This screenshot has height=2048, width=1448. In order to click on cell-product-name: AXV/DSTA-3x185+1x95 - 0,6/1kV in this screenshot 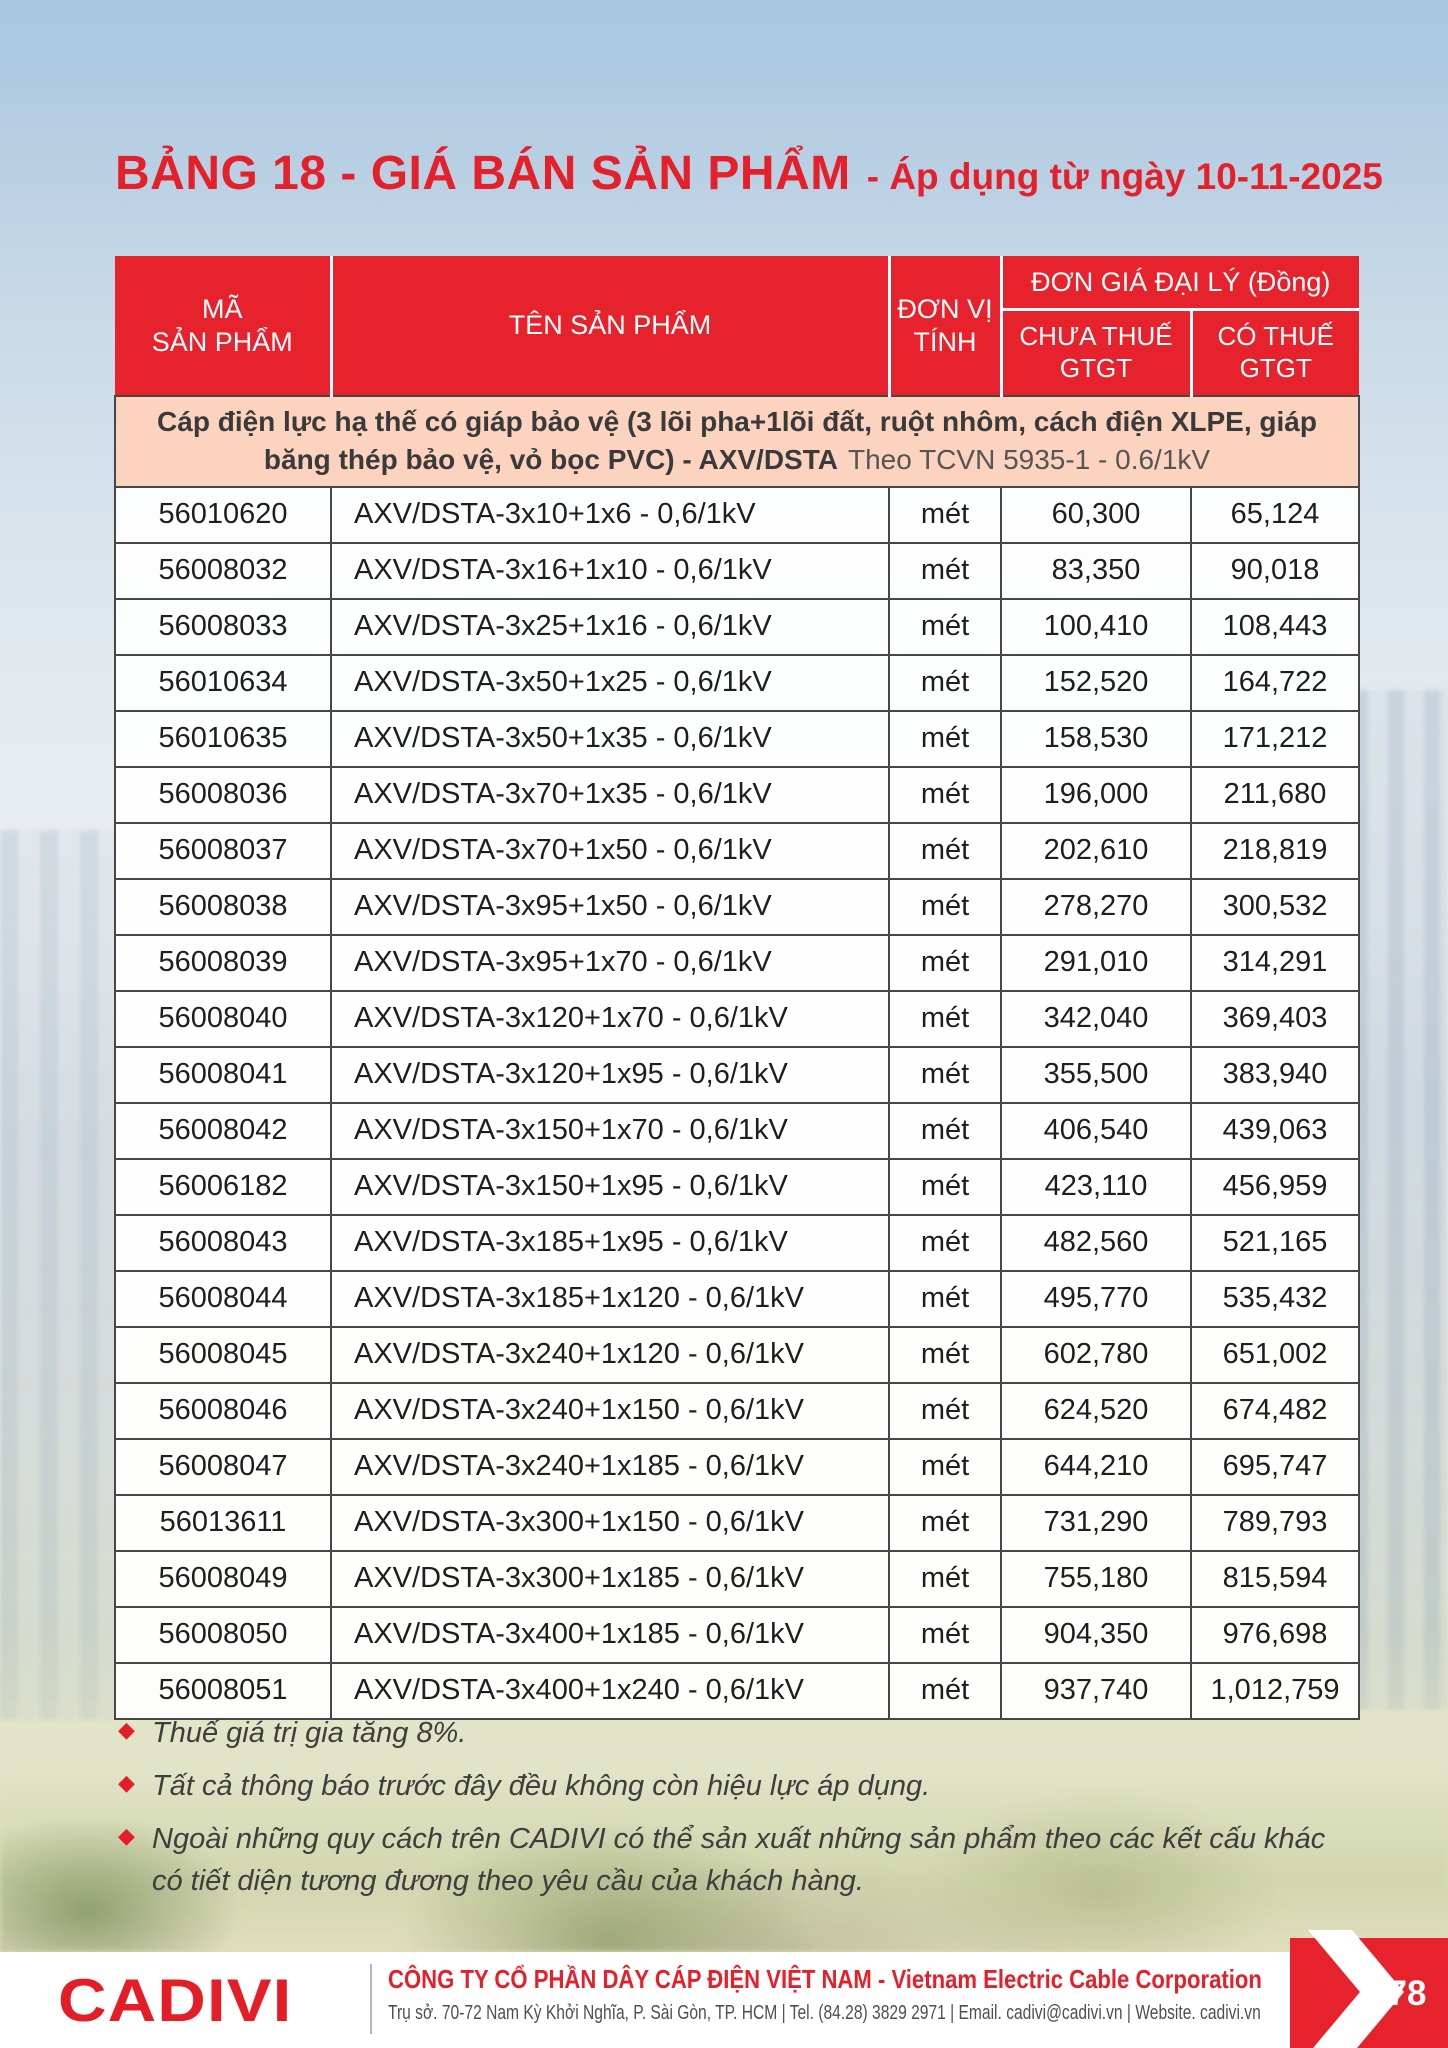, I will do `click(610, 1242)`.